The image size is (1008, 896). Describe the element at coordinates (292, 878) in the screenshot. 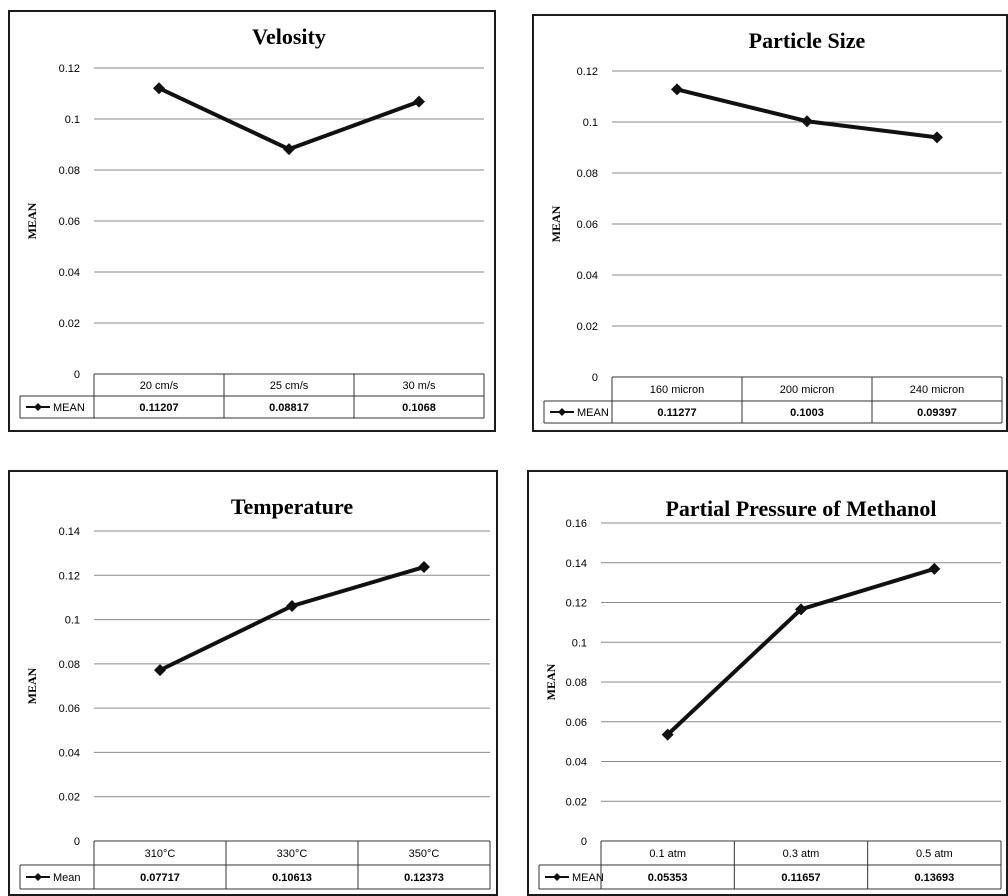

I see `data-value-label: 0.10613` at that location.